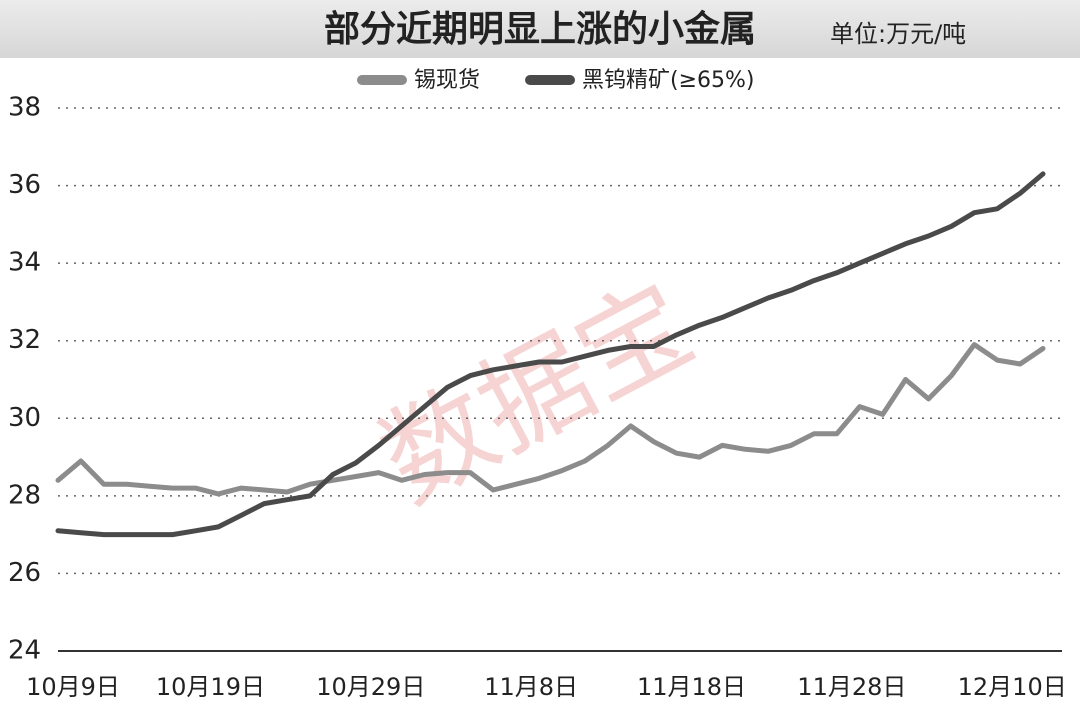 The image size is (1080, 714). What do you see at coordinates (851, 687) in the screenshot?
I see `x-tick-label: 11月28日` at bounding box center [851, 687].